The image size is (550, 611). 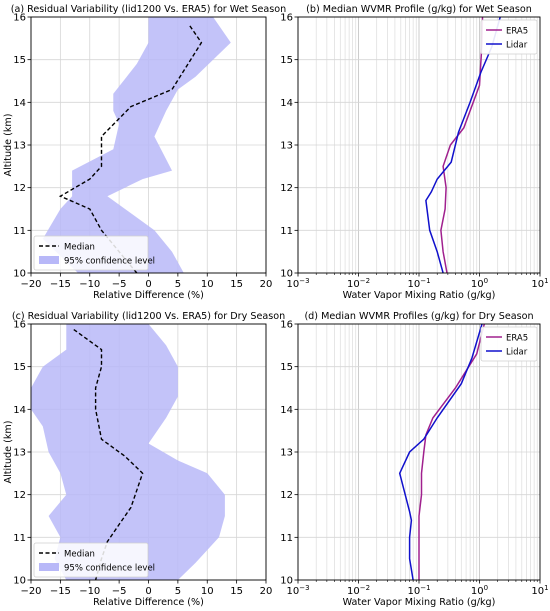 What do you see at coordinates (266, 284) in the screenshot?
I see `x-tick-label: 20` at bounding box center [266, 284].